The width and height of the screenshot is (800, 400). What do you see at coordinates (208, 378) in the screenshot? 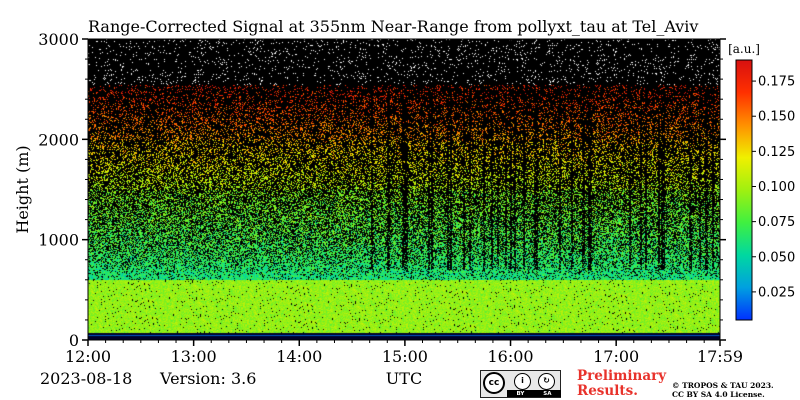
I see `version-label: Version: 3.6` at bounding box center [208, 378].